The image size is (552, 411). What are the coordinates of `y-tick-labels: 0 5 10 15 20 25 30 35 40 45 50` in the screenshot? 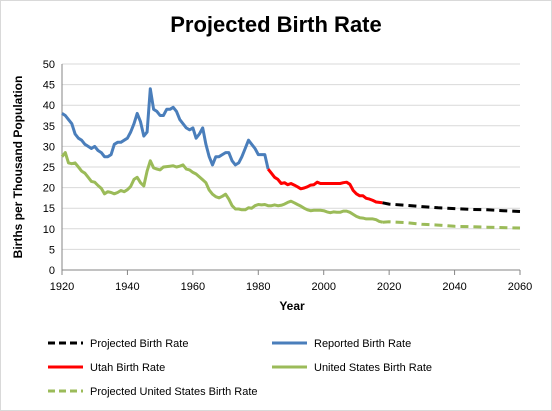 It's located at (49, 168).